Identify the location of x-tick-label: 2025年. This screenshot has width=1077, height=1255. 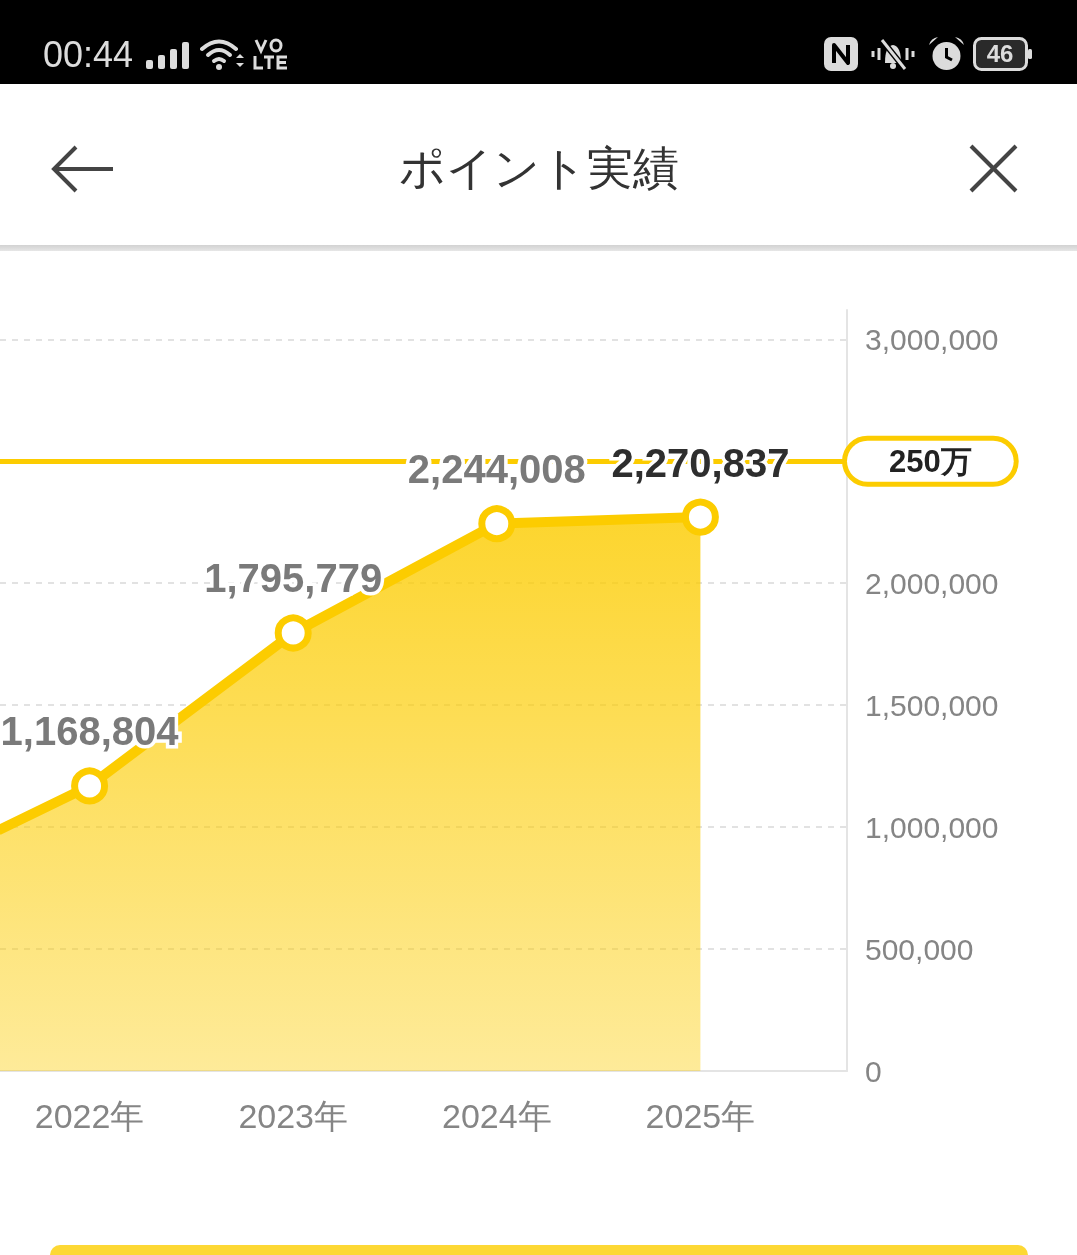
(700, 1116).